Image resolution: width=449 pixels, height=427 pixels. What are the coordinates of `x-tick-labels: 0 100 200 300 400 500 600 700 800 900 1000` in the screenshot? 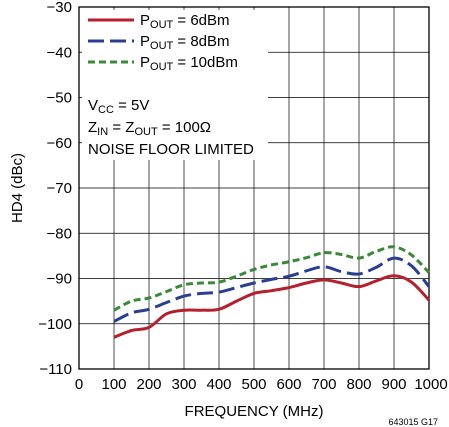 It's located at (261, 384).